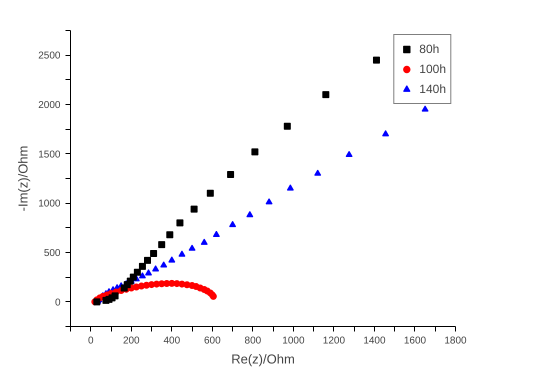 The image size is (545, 376). Describe the element at coordinates (49, 154) in the screenshot. I see `y-tick-label: 1500` at that location.